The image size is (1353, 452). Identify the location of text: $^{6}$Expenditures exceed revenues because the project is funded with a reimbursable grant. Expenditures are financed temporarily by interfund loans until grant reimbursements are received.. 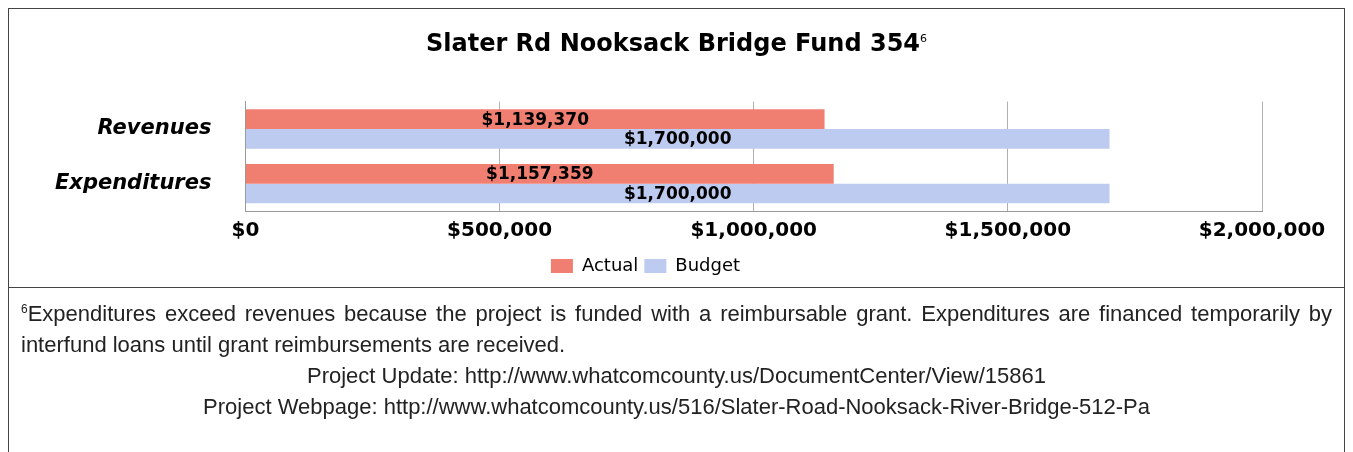
(676, 330).